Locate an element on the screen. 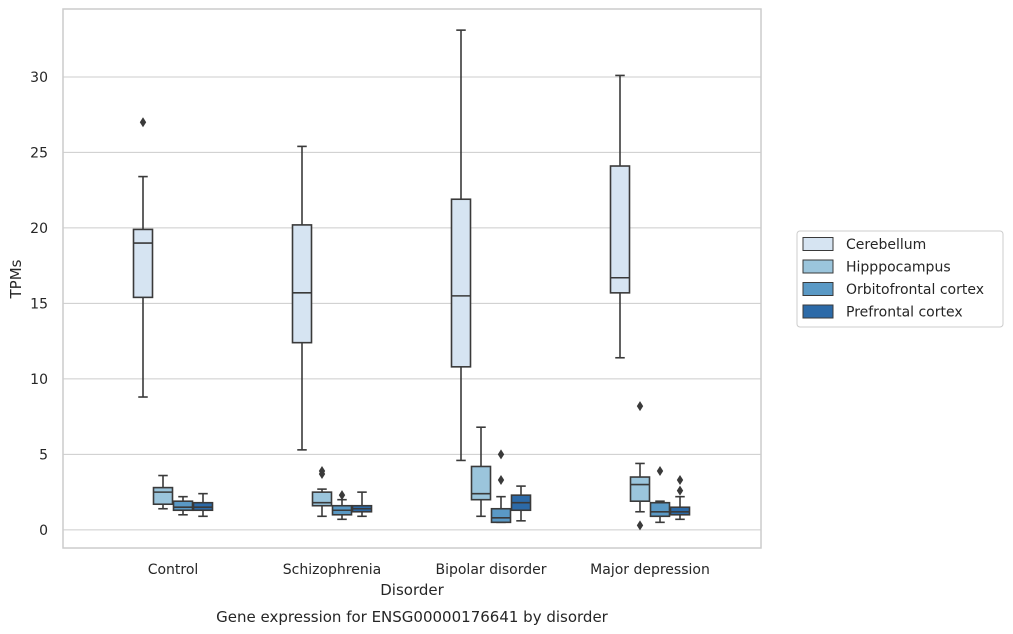 Image resolution: width=1013 pixels, height=634 pixels. y-tick-labels: 0 5 10 15 20 25 30 is located at coordinates (39, 304).